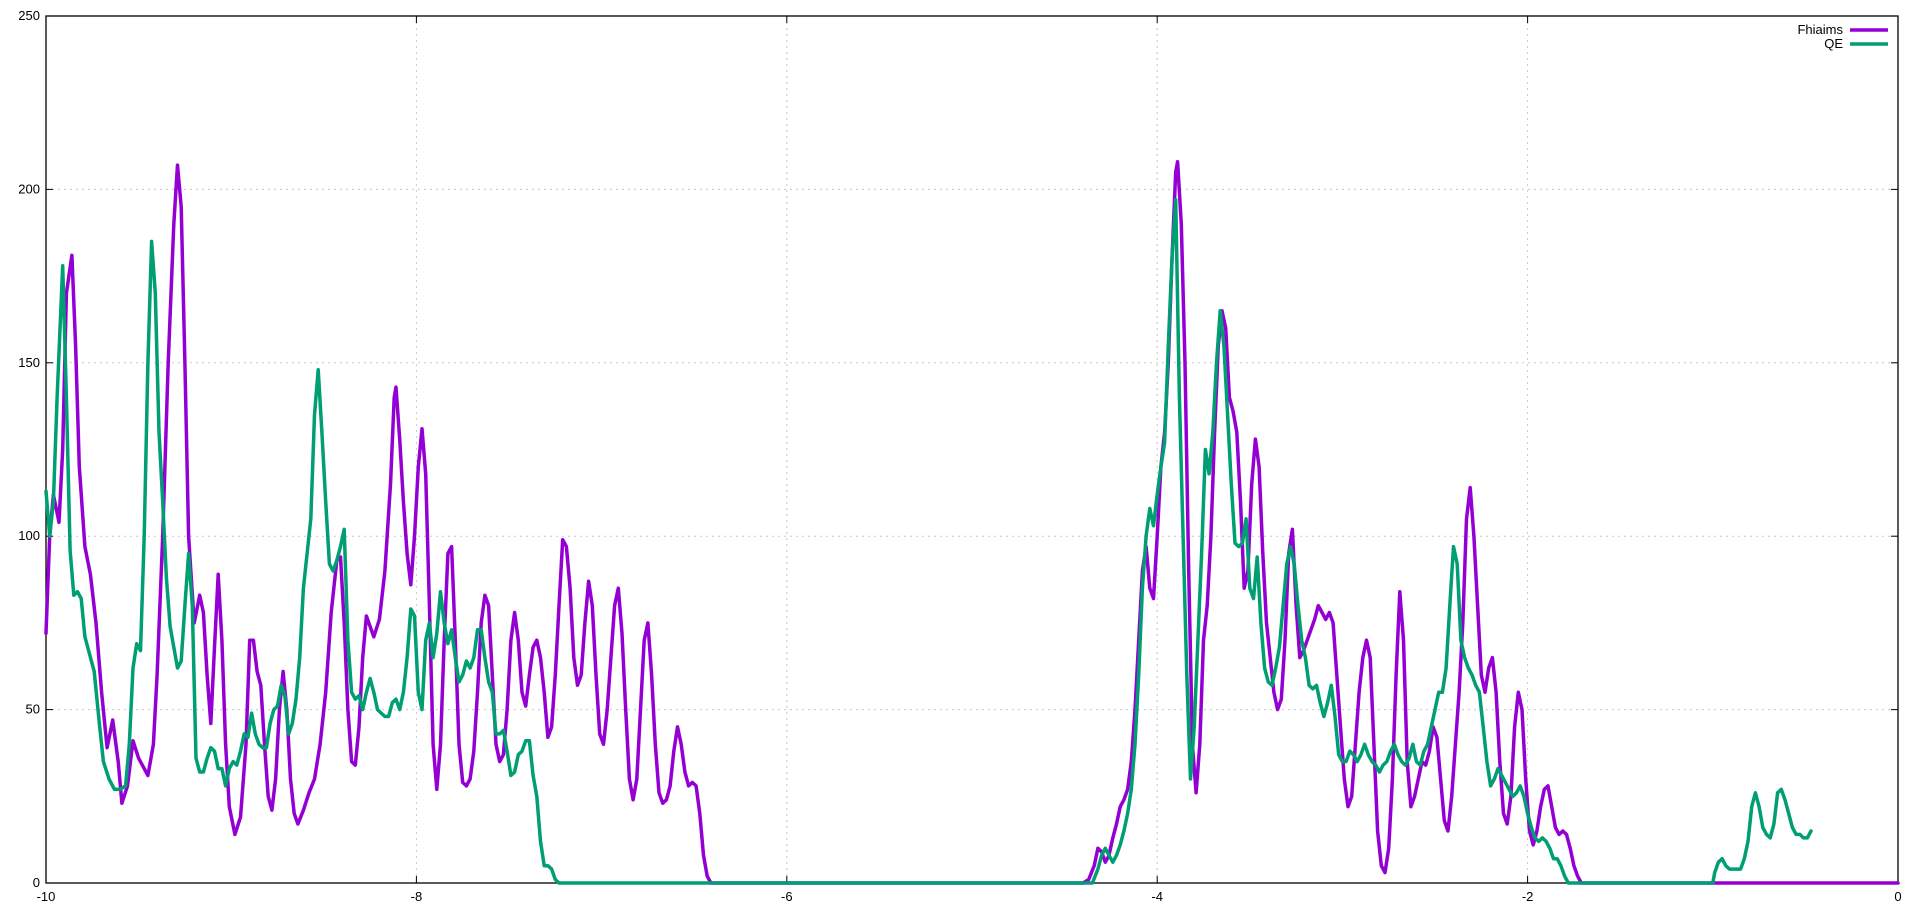 The image size is (1918, 912). What do you see at coordinates (787, 896) in the screenshot?
I see `x-tick-label: -6` at bounding box center [787, 896].